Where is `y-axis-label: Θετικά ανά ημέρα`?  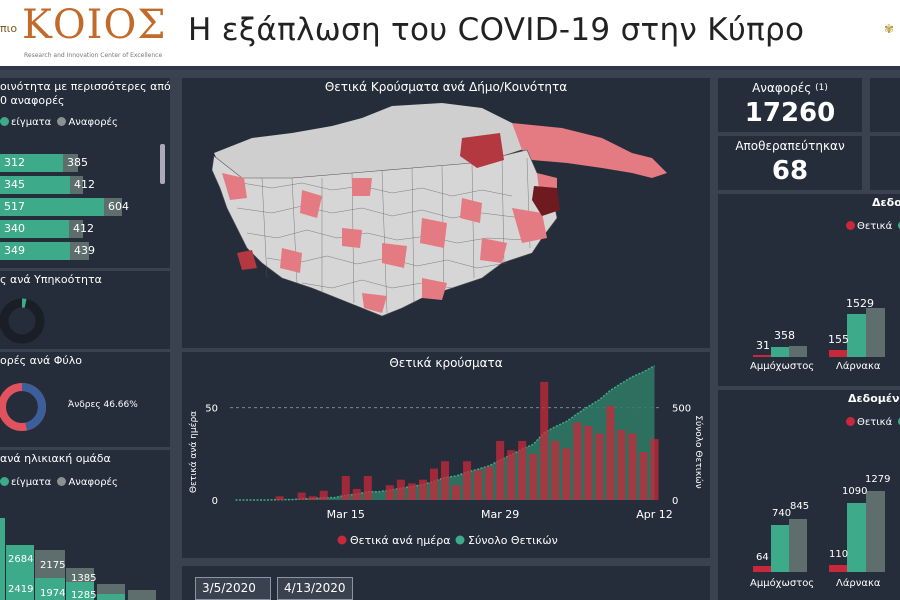 y-axis-label: Θετικά ανά ημέρα is located at coordinates (193, 452).